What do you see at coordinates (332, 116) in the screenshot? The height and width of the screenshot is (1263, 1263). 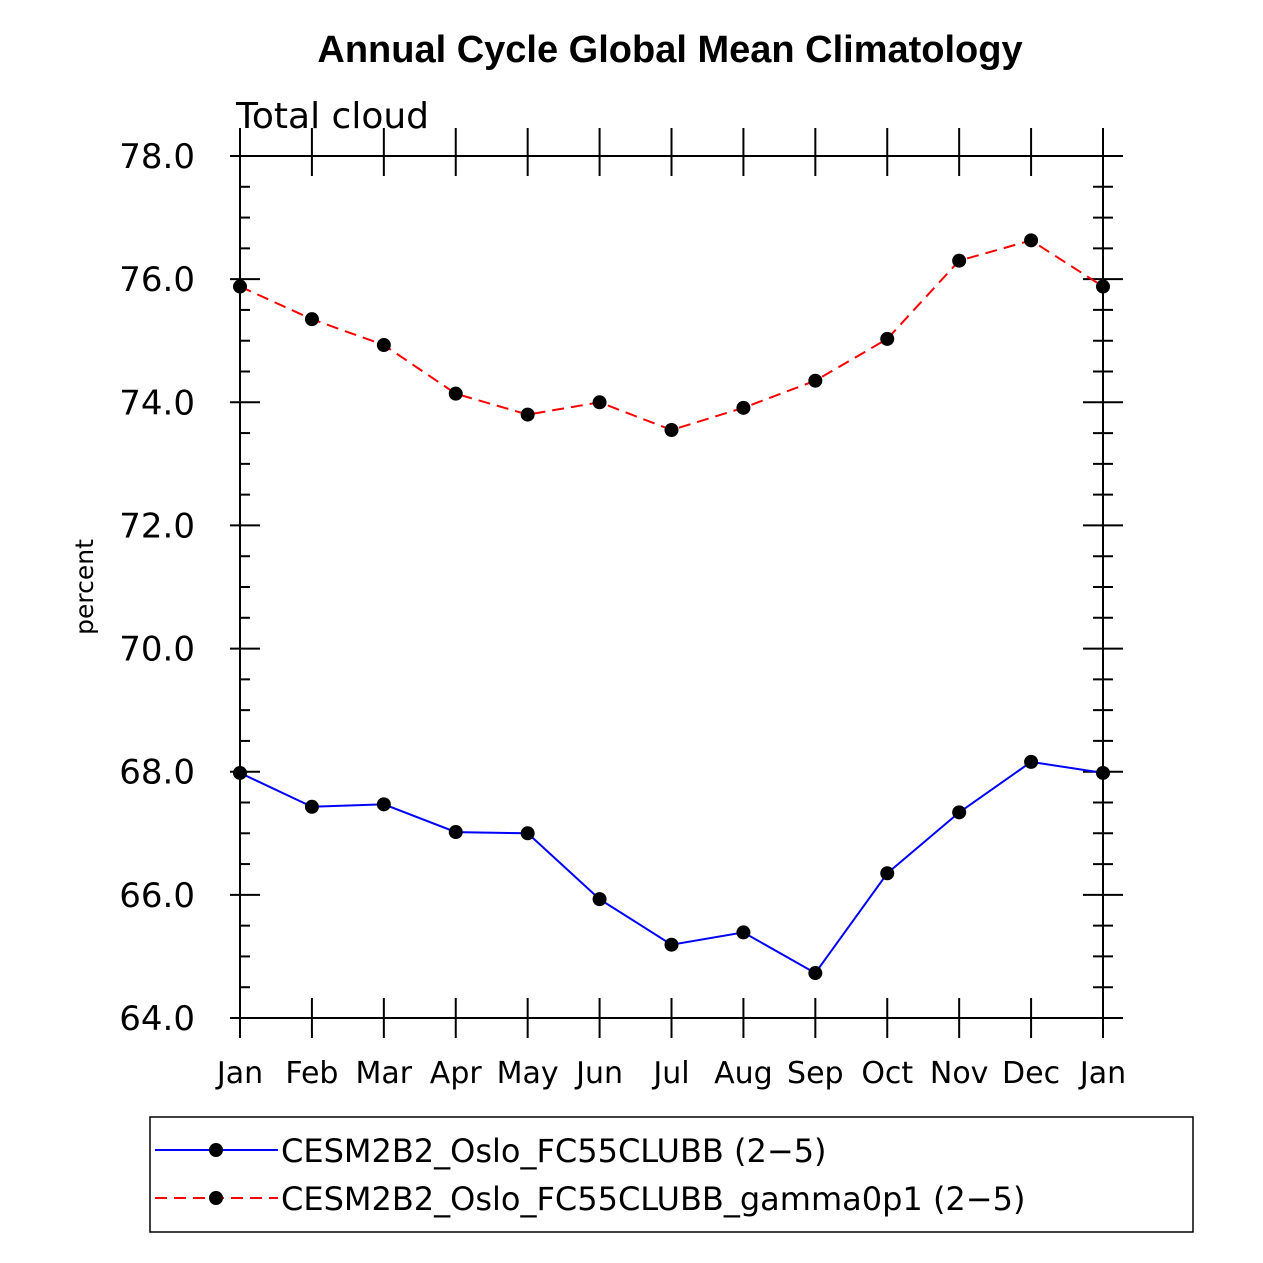 I see `chart-subtitle: Total cloud` at bounding box center [332, 116].